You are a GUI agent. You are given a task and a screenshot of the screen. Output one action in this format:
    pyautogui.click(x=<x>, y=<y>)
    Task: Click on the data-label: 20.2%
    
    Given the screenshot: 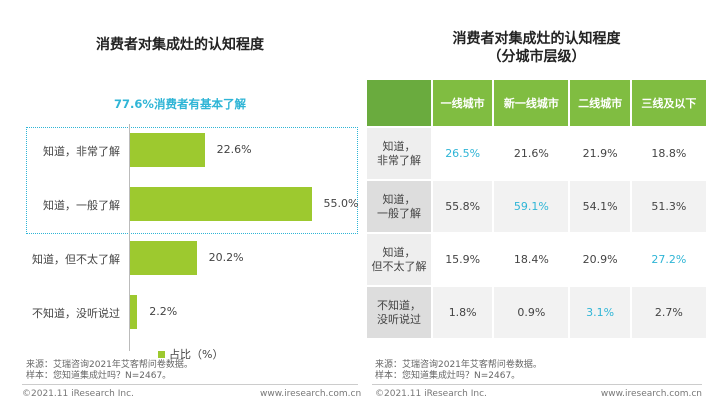 What is the action you would take?
    pyautogui.click(x=226, y=257)
    